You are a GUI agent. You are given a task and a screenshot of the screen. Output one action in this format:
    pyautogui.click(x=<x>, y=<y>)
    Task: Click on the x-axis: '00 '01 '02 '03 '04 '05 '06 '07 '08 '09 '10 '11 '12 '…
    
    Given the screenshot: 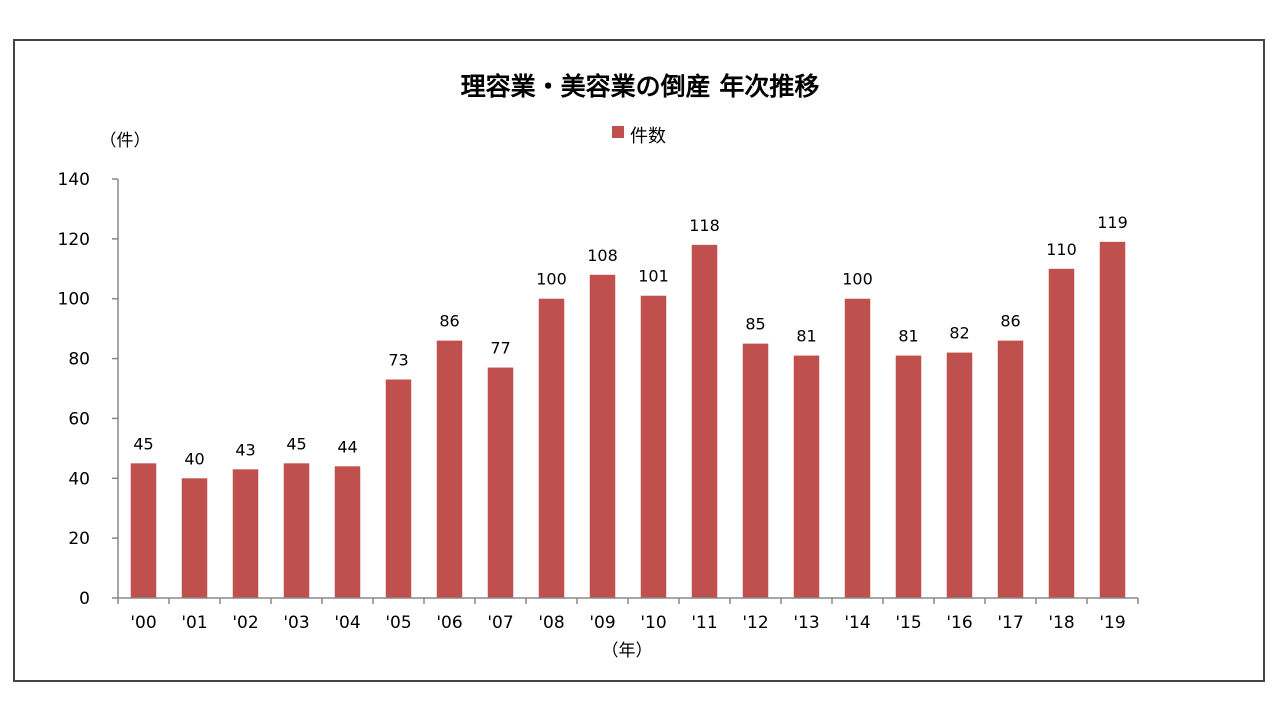 What is the action you would take?
    pyautogui.click(x=628, y=615)
    